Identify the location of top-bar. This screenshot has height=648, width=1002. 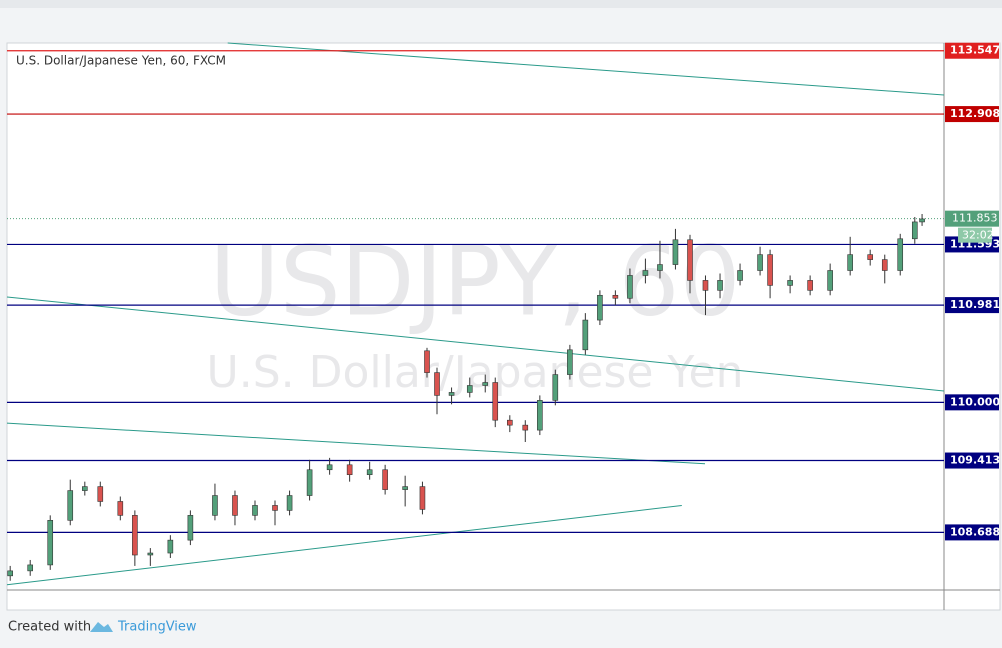
(501, 4).